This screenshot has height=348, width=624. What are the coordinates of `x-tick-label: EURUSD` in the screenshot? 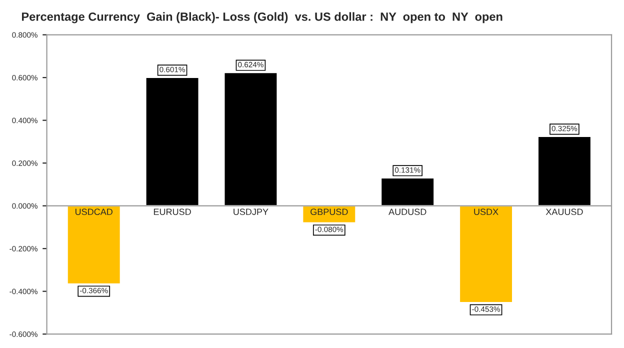 It's located at (172, 212).